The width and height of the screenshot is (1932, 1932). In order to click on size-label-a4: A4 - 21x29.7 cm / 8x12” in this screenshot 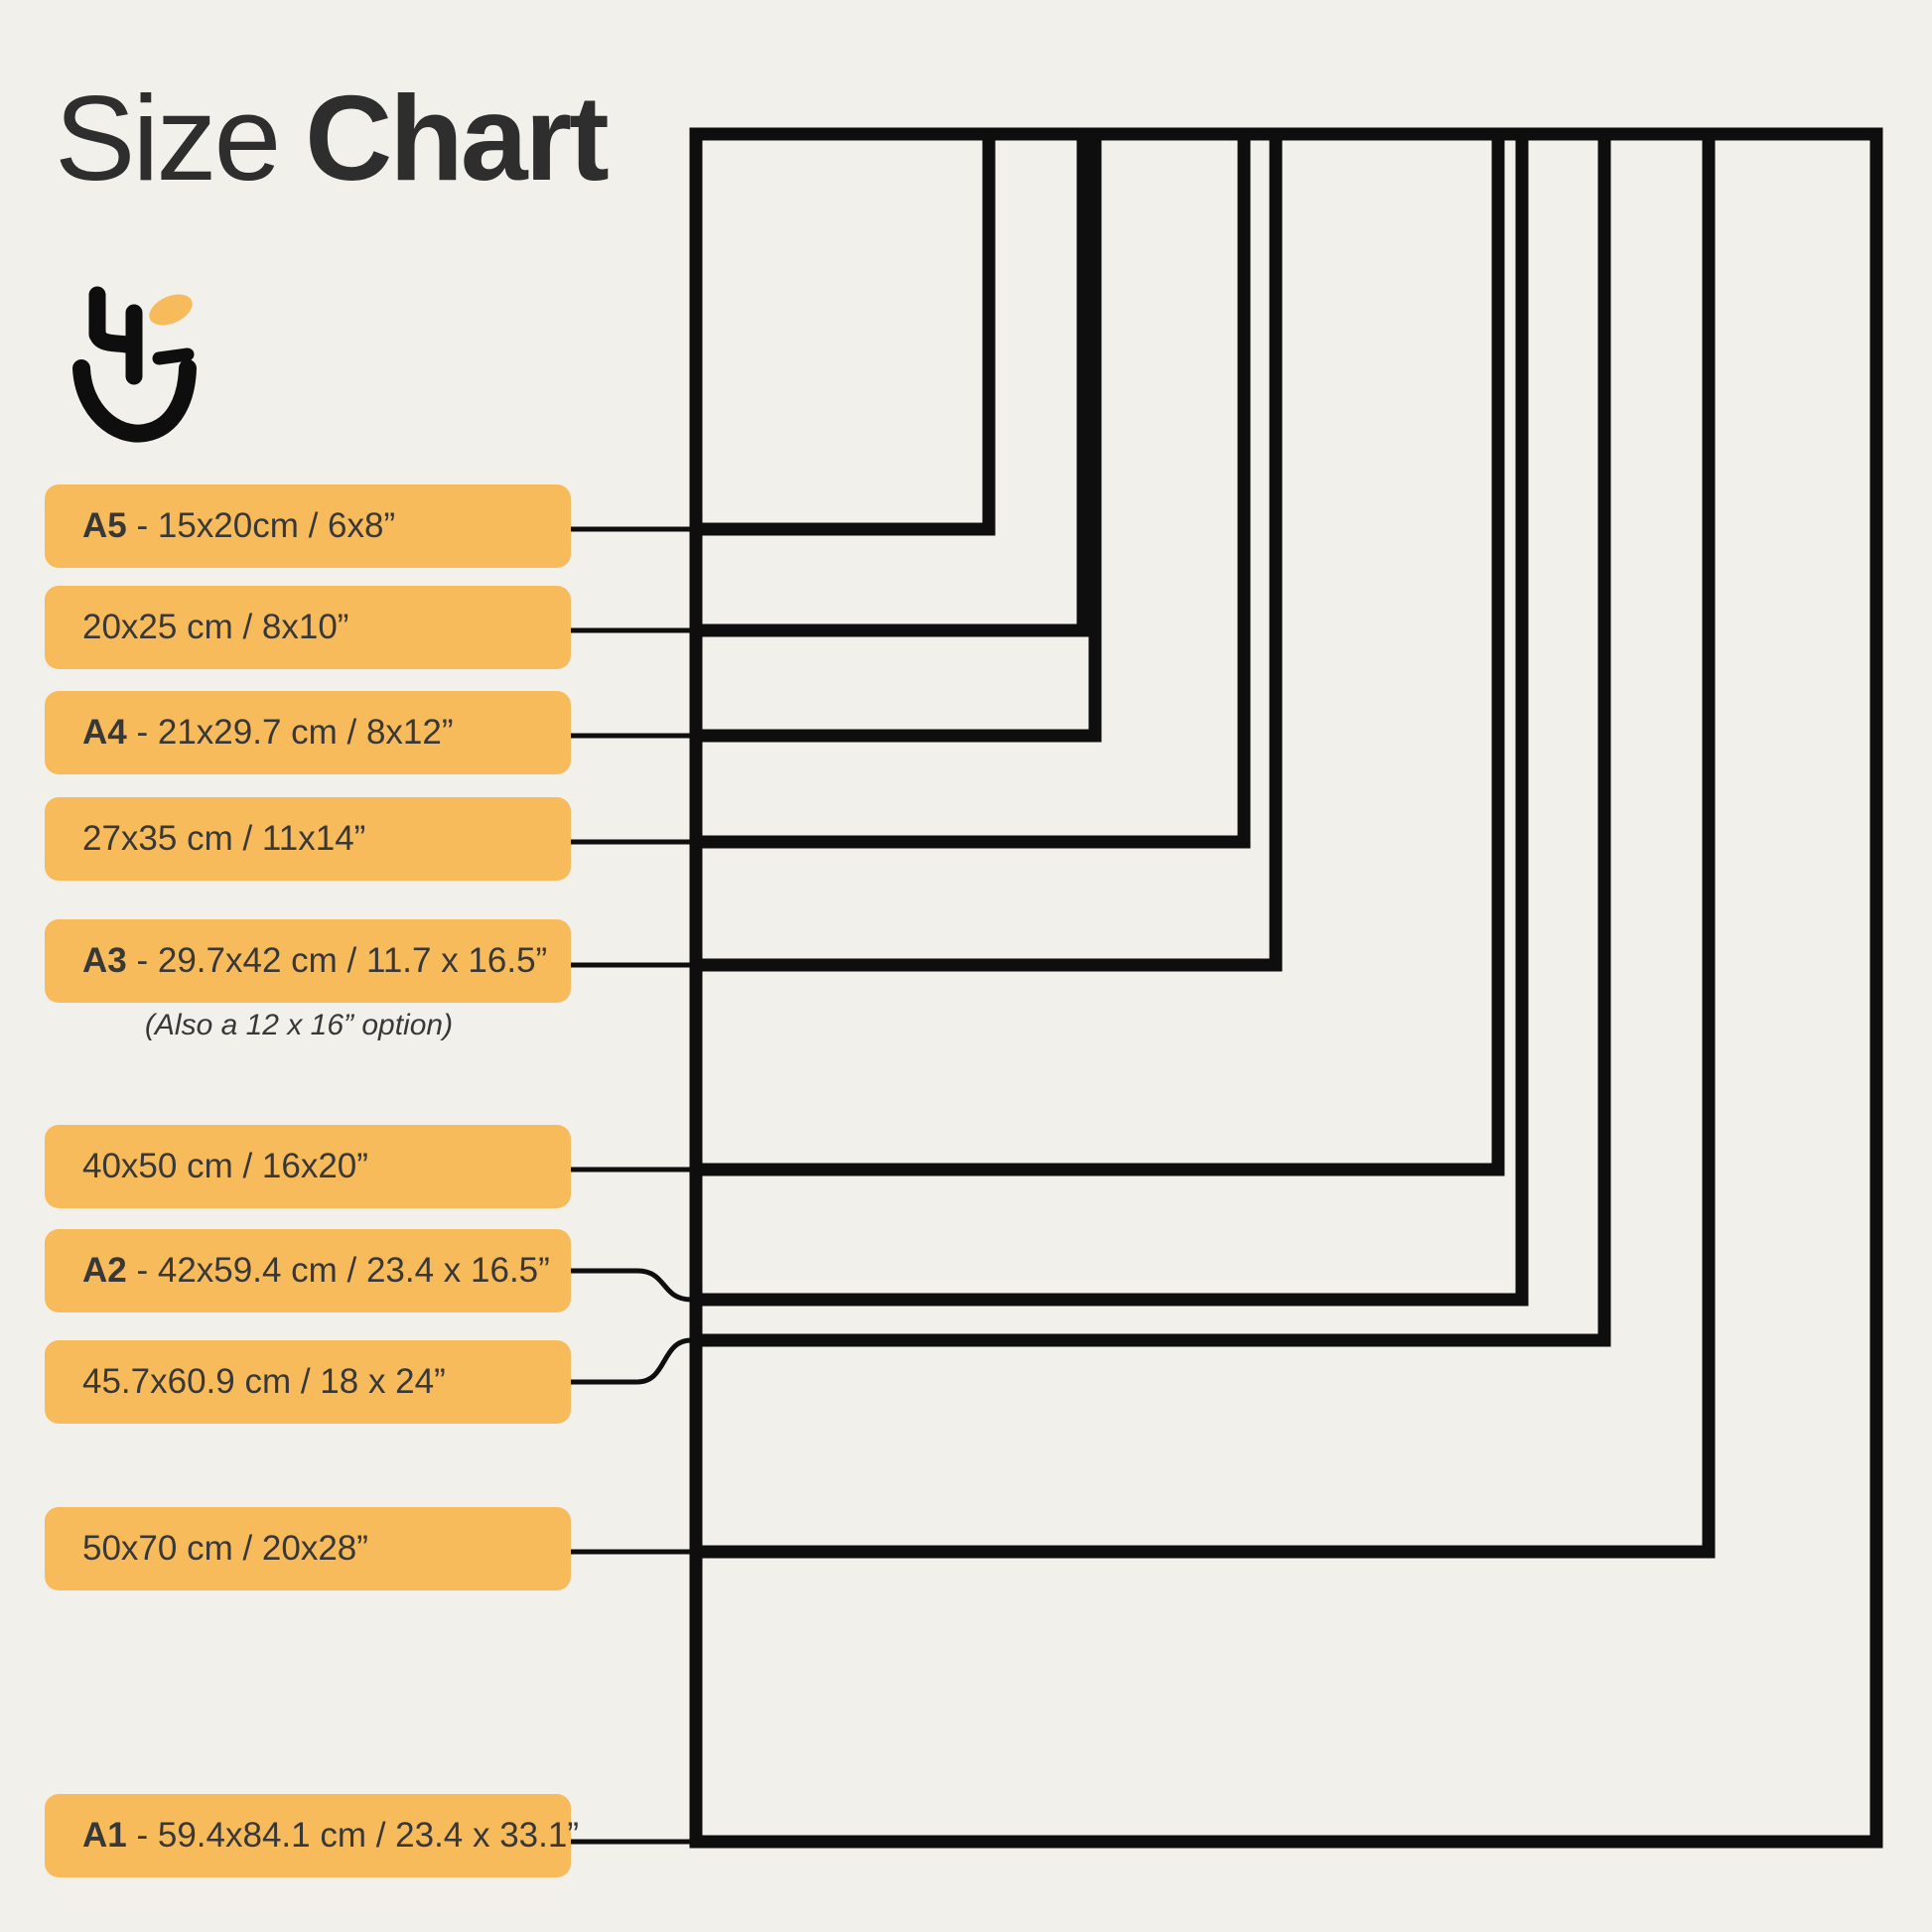, I will do `click(308, 732)`.